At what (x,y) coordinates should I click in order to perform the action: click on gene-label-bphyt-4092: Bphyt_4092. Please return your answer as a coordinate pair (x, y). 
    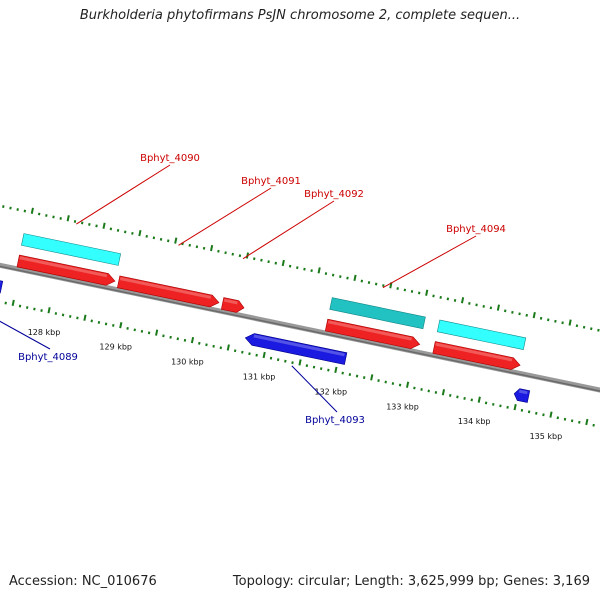
    Looking at the image, I should click on (334, 194).